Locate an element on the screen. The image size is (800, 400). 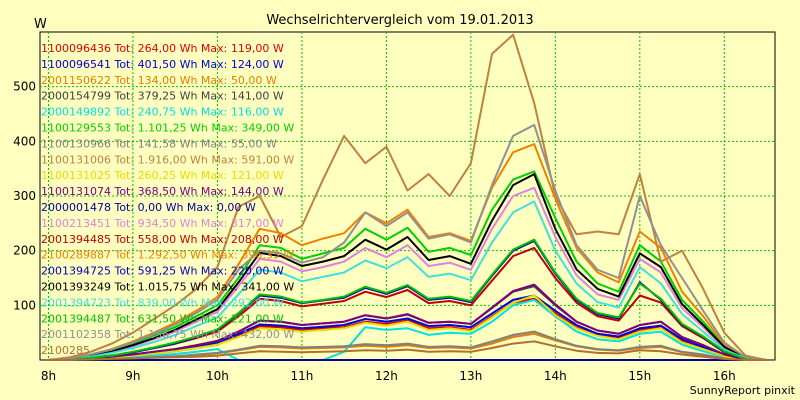
y-axis-label: W is located at coordinates (40, 24).